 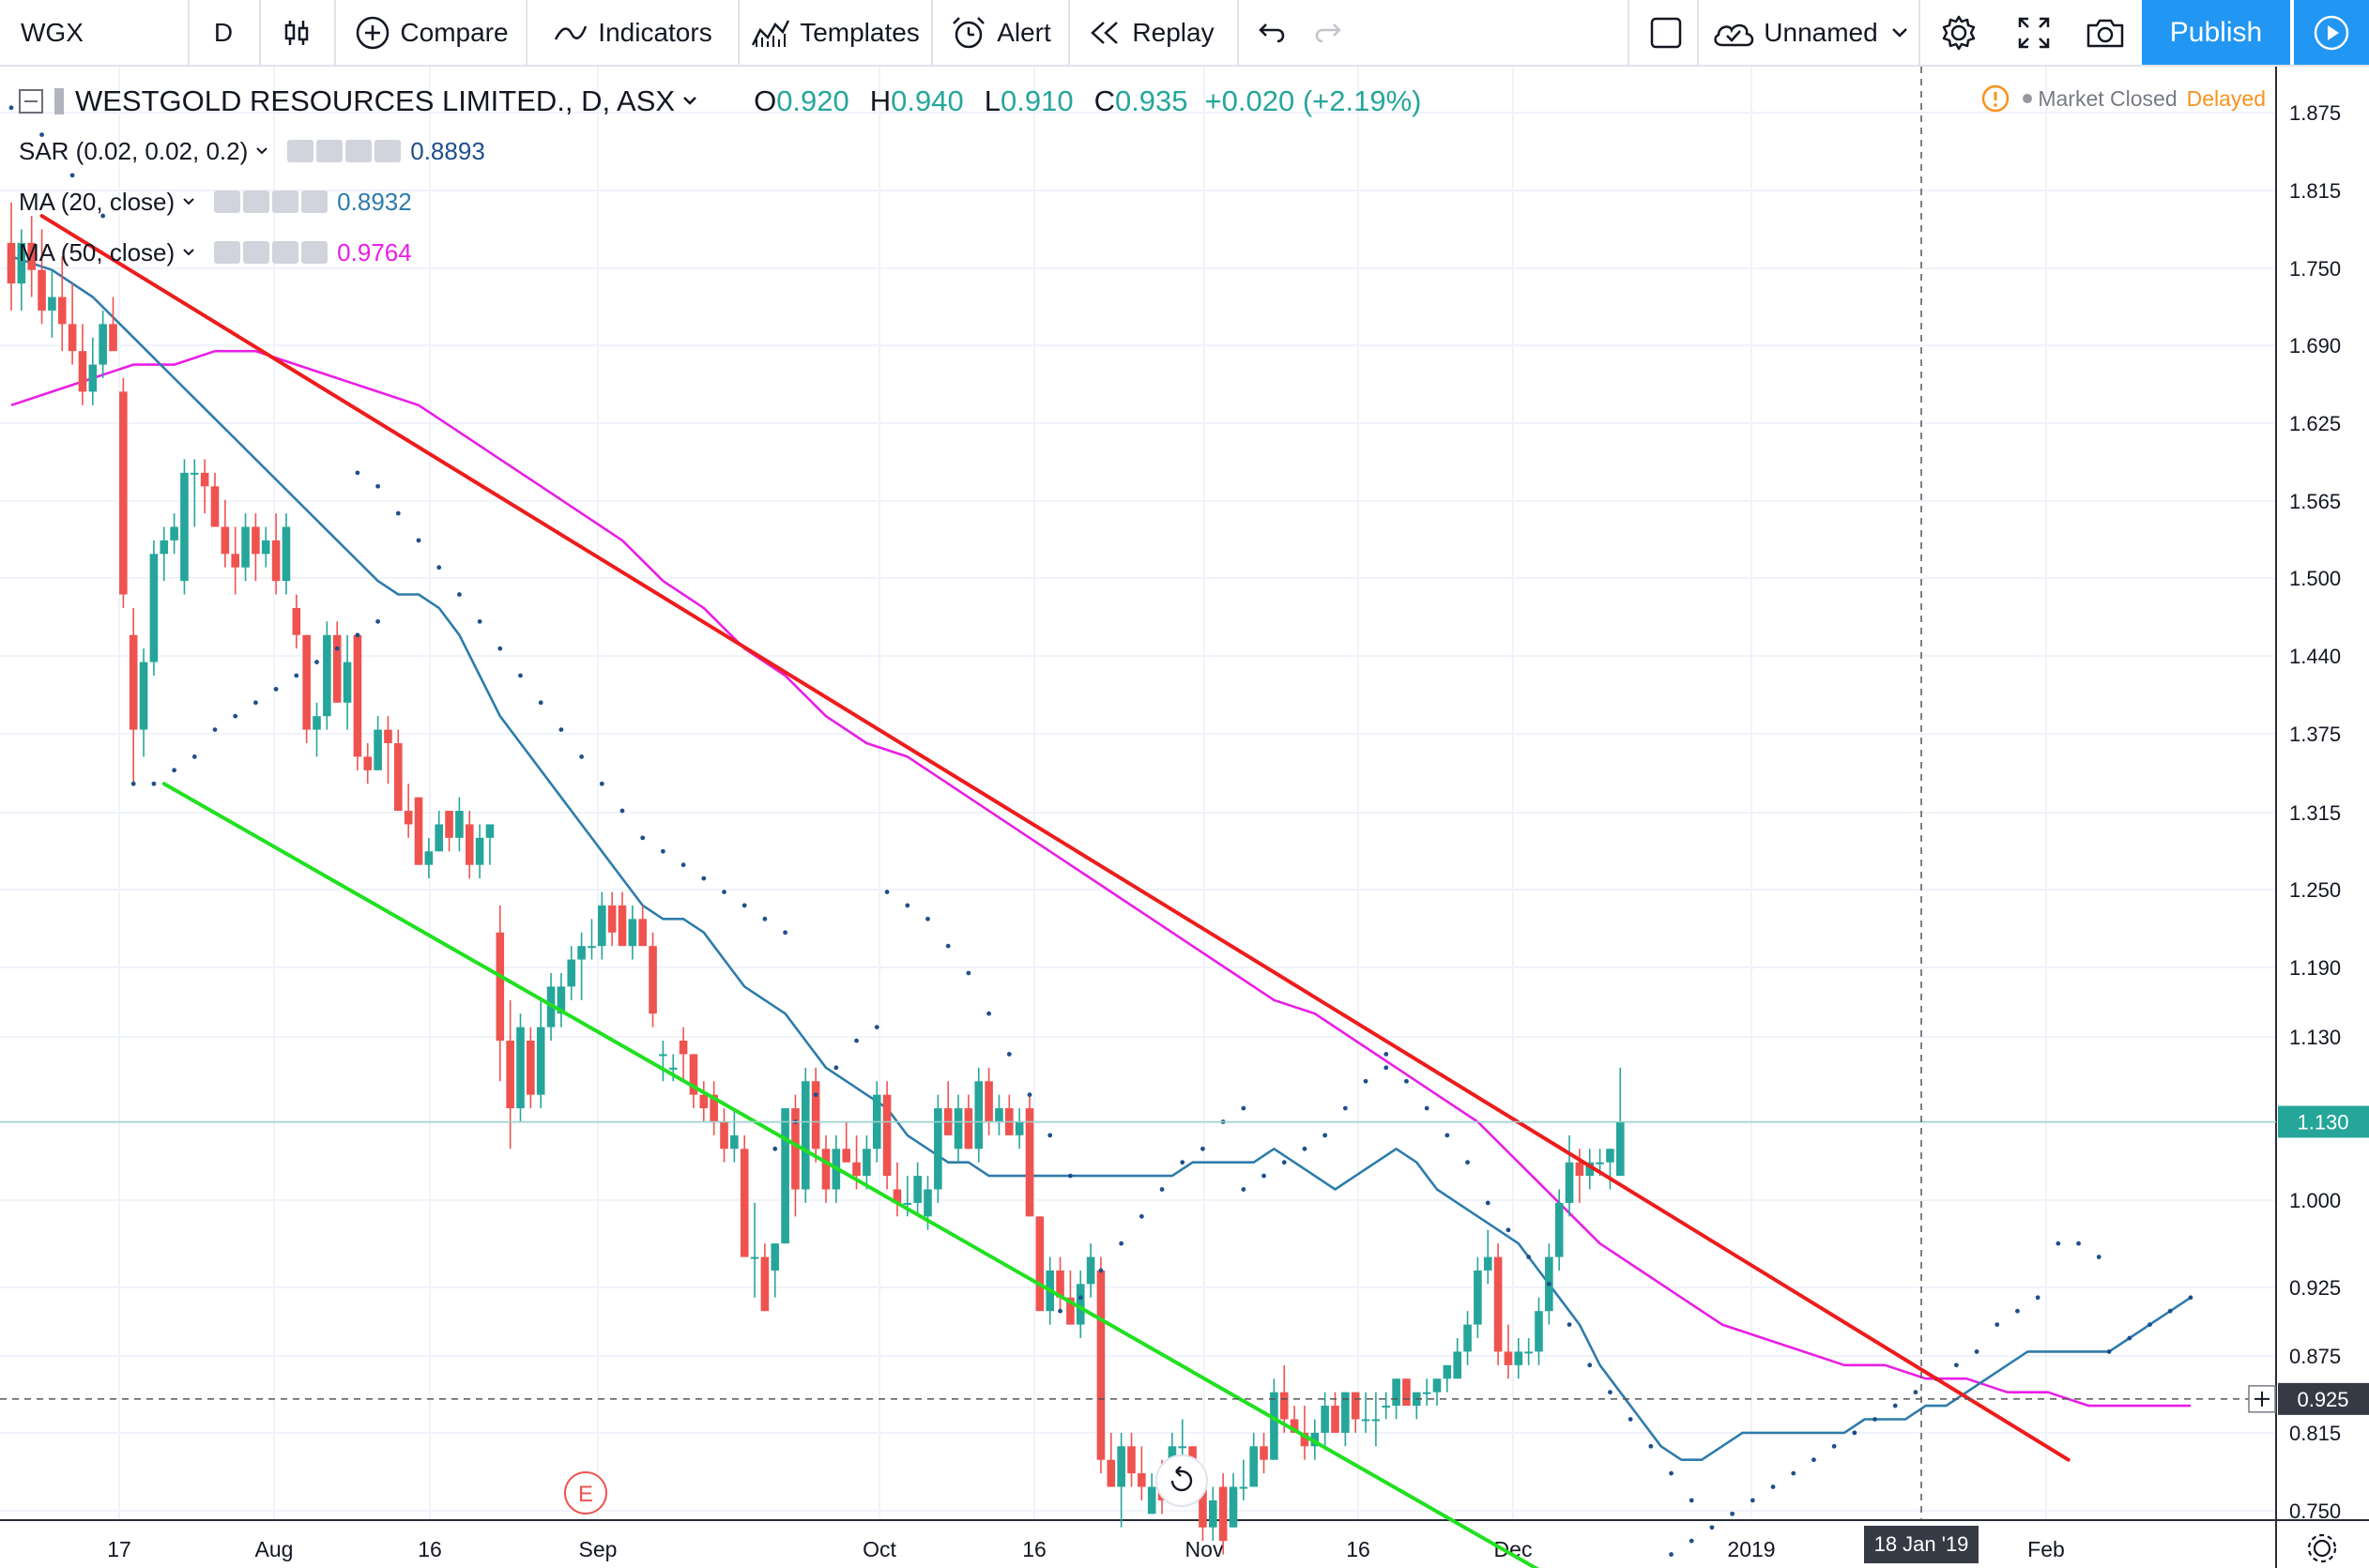 I want to click on settings-button, so click(x=1959, y=32).